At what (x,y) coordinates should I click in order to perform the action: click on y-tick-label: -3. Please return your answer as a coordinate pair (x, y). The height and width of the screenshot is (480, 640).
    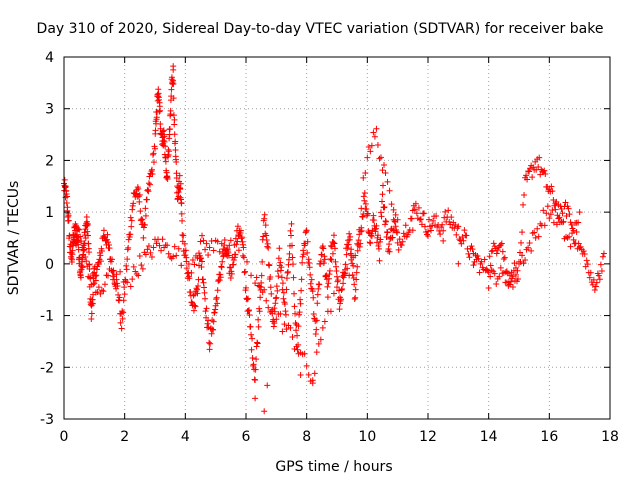
    Looking at the image, I should click on (47, 420).